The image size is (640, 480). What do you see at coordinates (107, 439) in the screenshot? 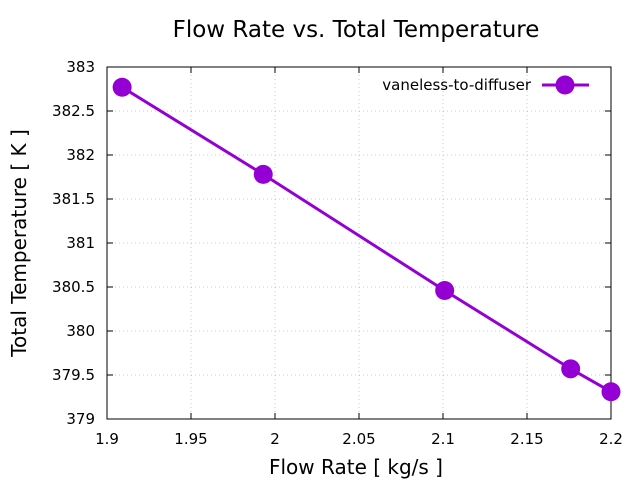
I see `x-tick-label: 1.9` at bounding box center [107, 439].